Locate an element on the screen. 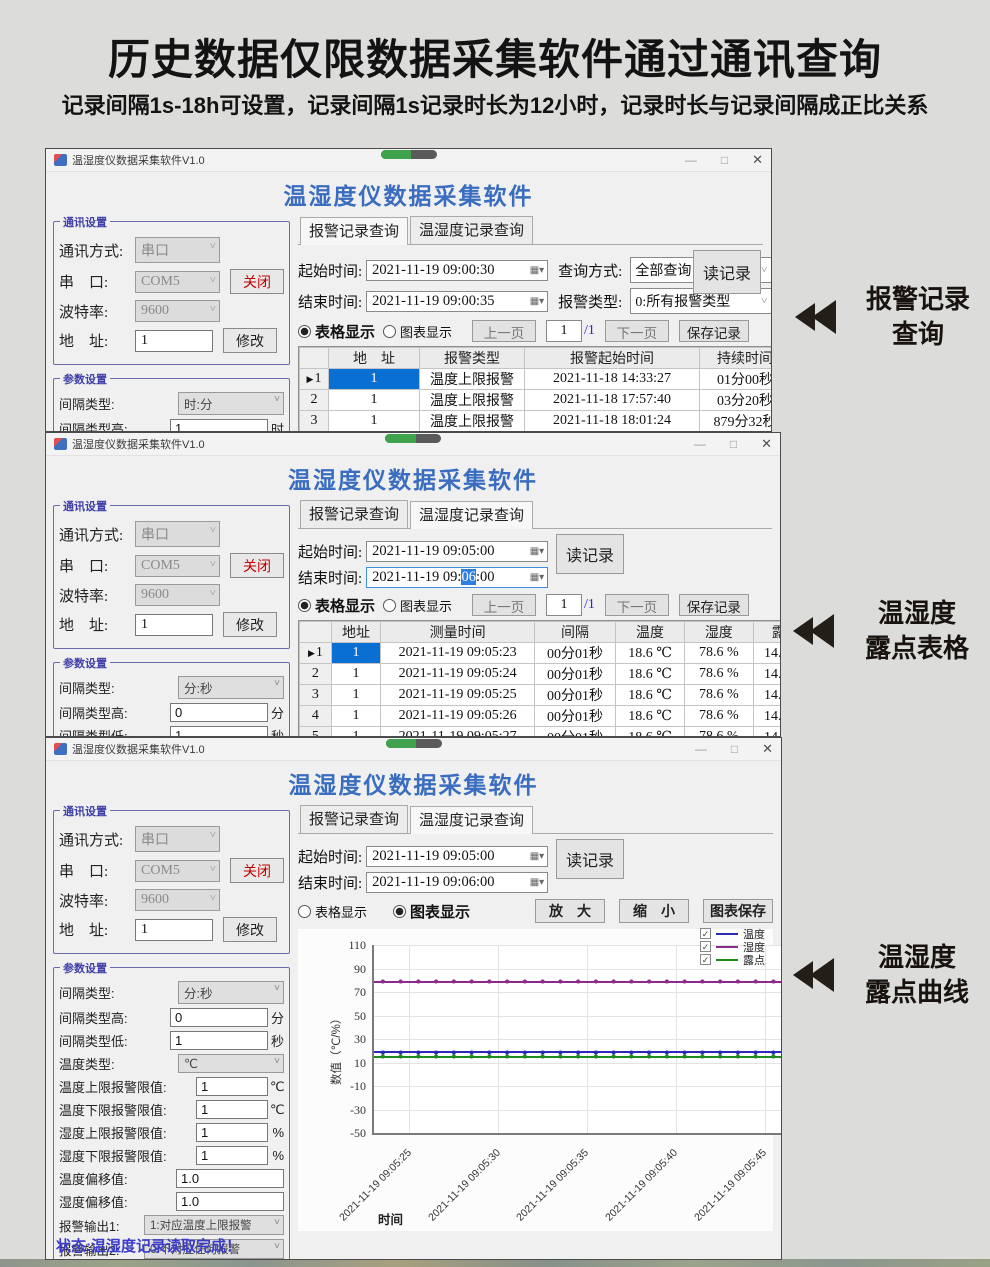 This screenshot has height=1267, width=990. column-header: 露点 is located at coordinates (766, 632).